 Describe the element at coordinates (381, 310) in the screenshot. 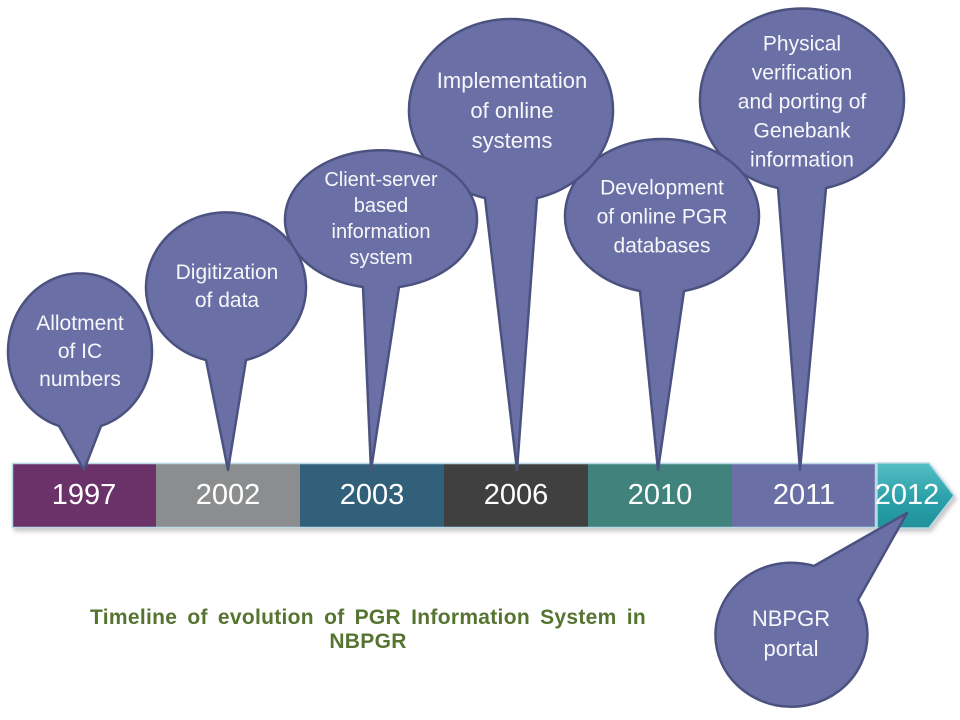

I see `balloon-2003-client-server` at that location.